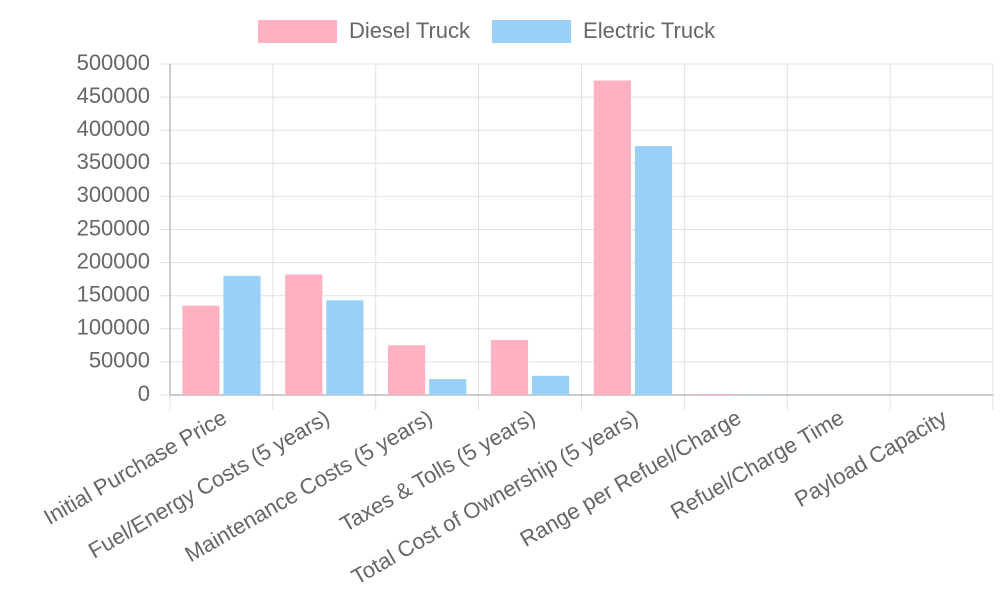  I want to click on legend-label: Diesel Truck, so click(410, 30).